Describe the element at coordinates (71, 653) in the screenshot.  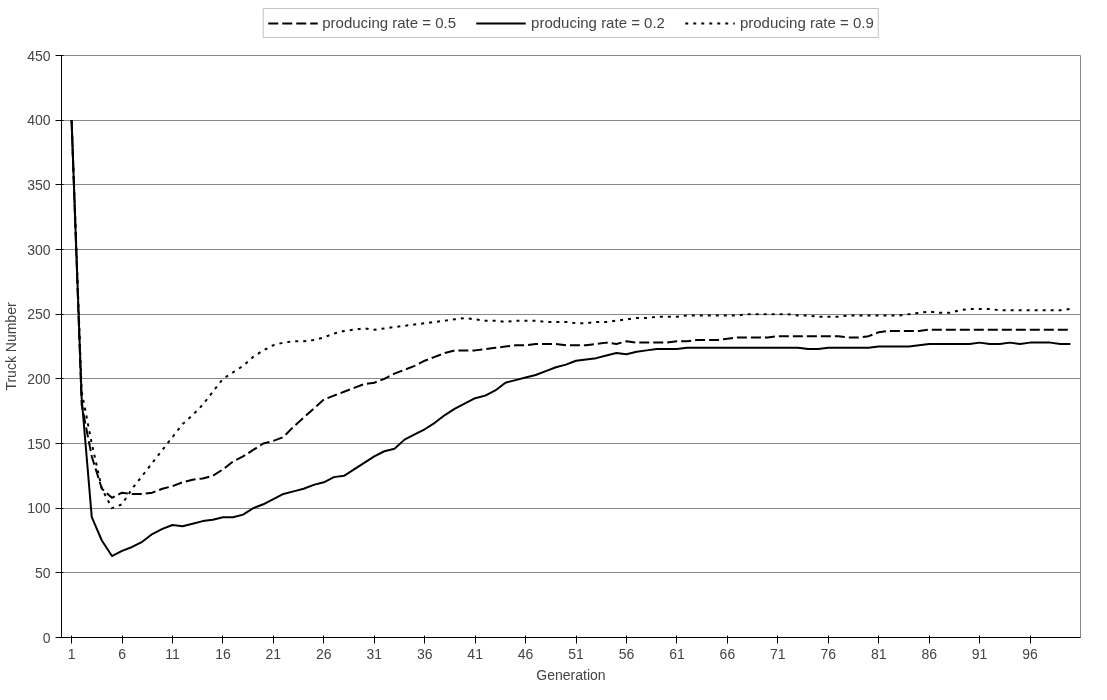
I see `x-tick-label: 1` at that location.